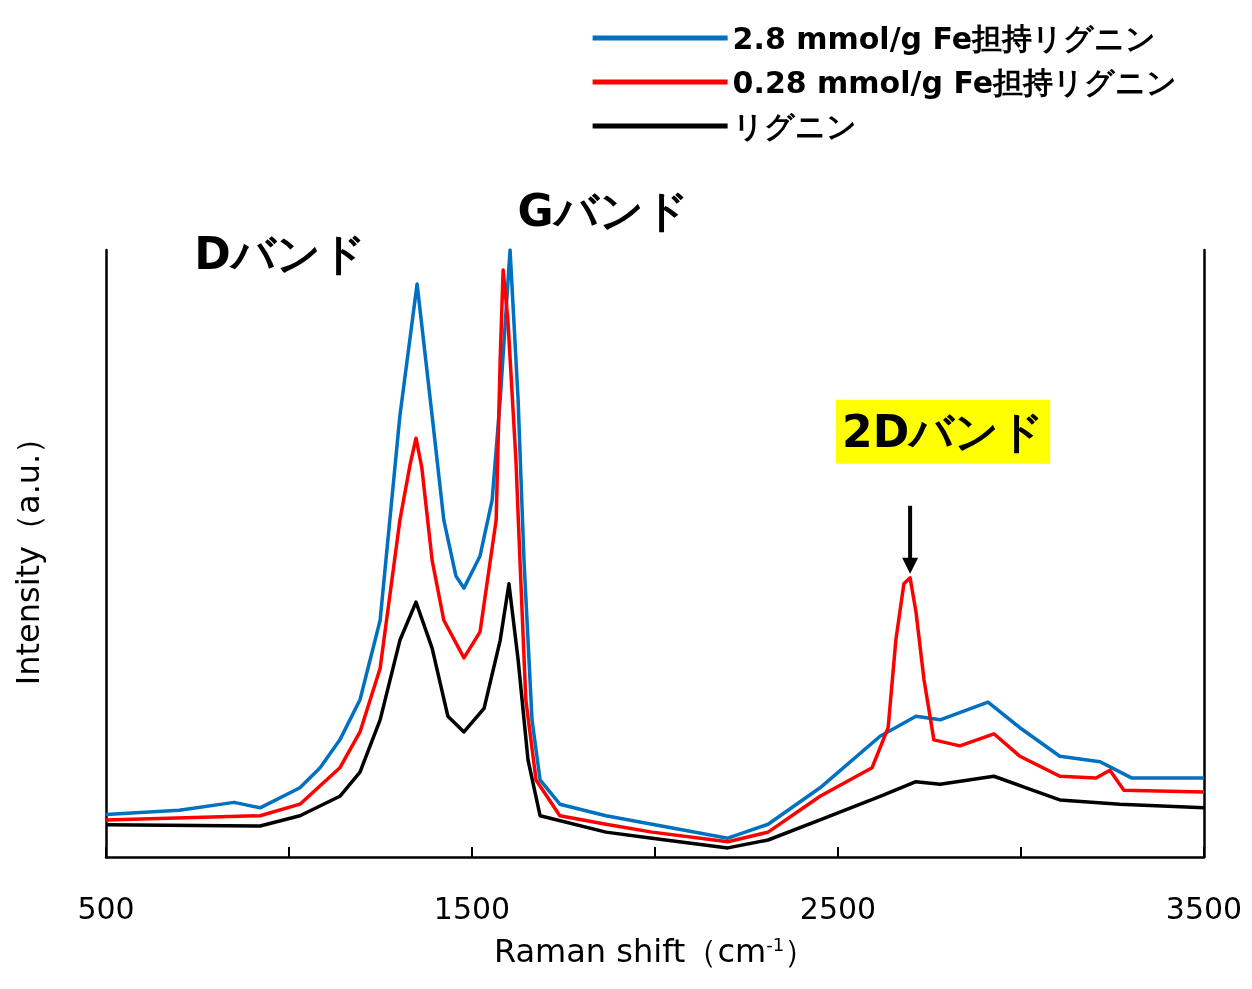  Describe the element at coordinates (106, 908) in the screenshot. I see `x-tick-label: 500` at that location.